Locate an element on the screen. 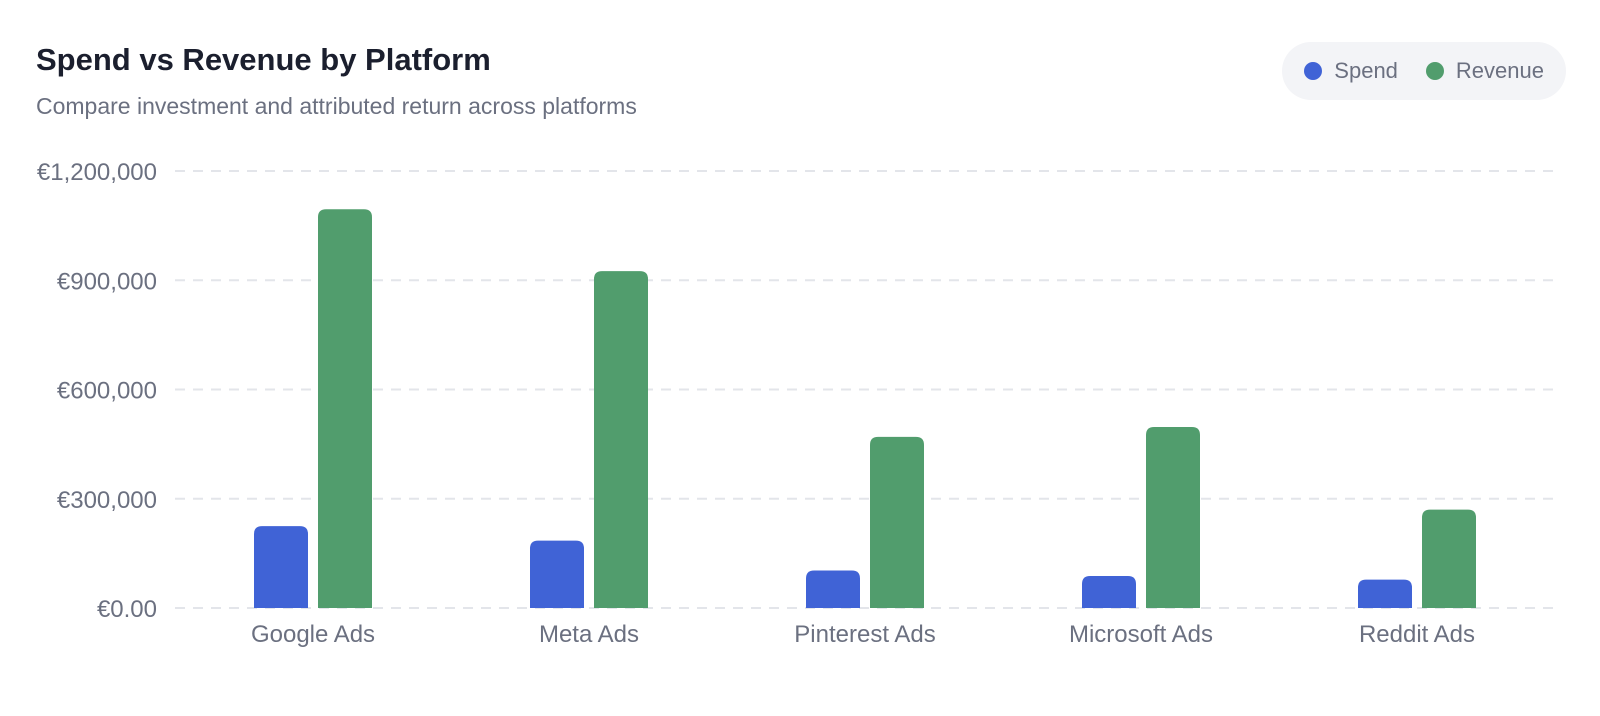 The image size is (1600, 716). chart-legend: Spend Revenue is located at coordinates (1424, 71).